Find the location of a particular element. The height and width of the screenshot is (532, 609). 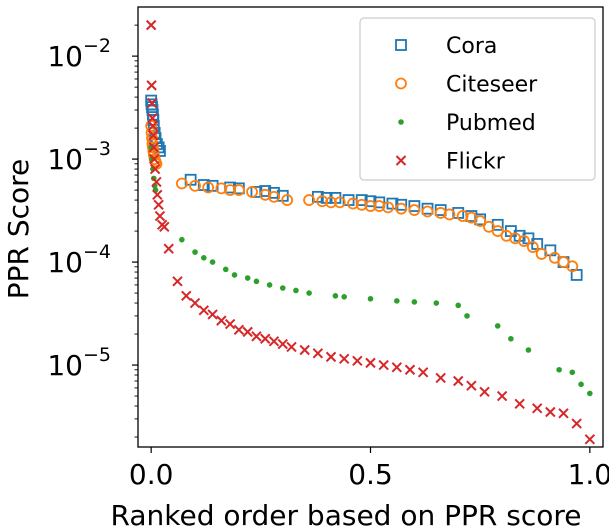

y-tick-exponent: −5 is located at coordinates (97, 355).